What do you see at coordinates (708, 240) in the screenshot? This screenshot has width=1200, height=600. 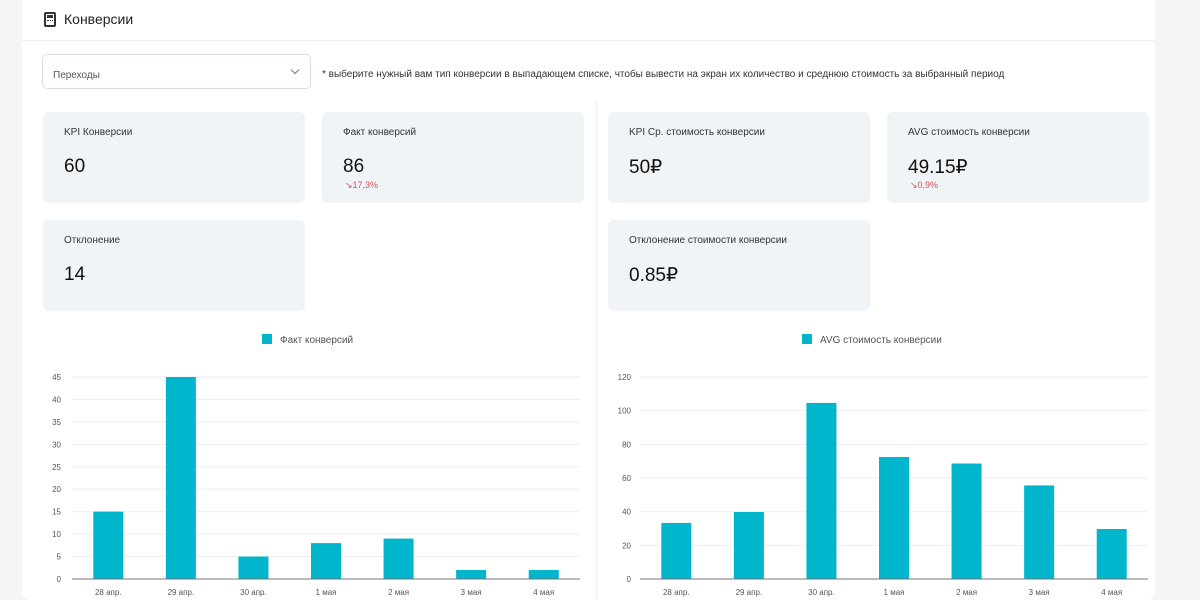 I see `card-label: Отклонение стоимости конверсии` at bounding box center [708, 240].